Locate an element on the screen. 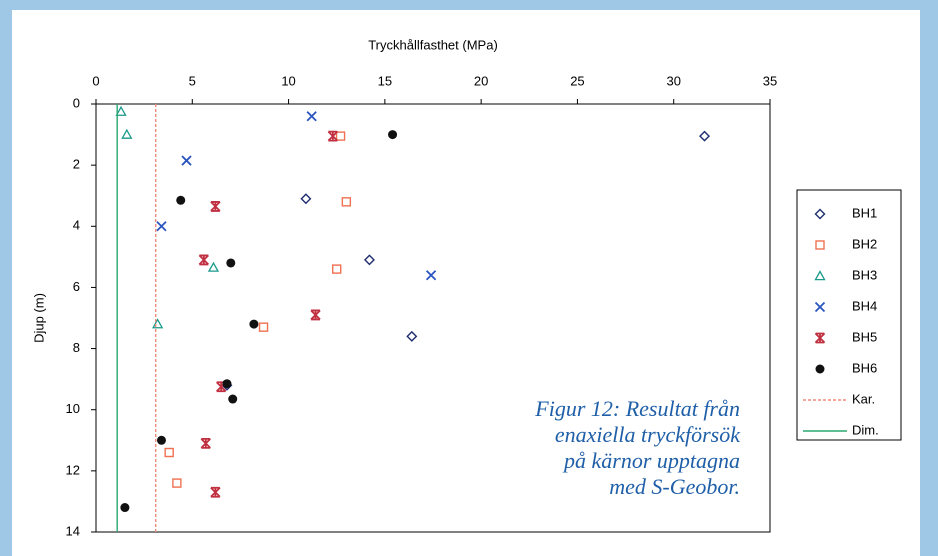 Image resolution: width=938 pixels, height=556 pixels. x-tick-label: 10 is located at coordinates (288, 80).